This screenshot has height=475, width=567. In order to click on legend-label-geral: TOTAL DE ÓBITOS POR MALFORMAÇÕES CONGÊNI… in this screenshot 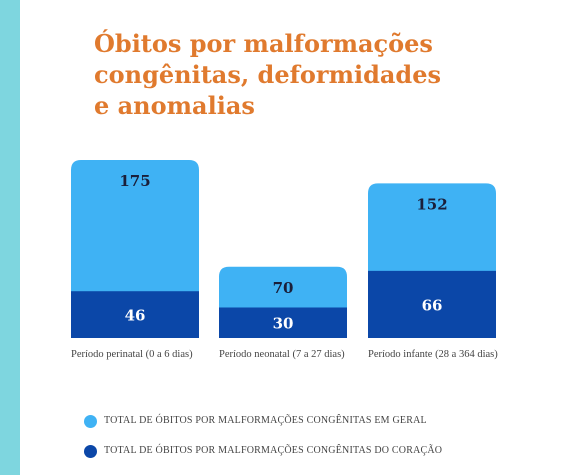, I will do `click(265, 420)`.